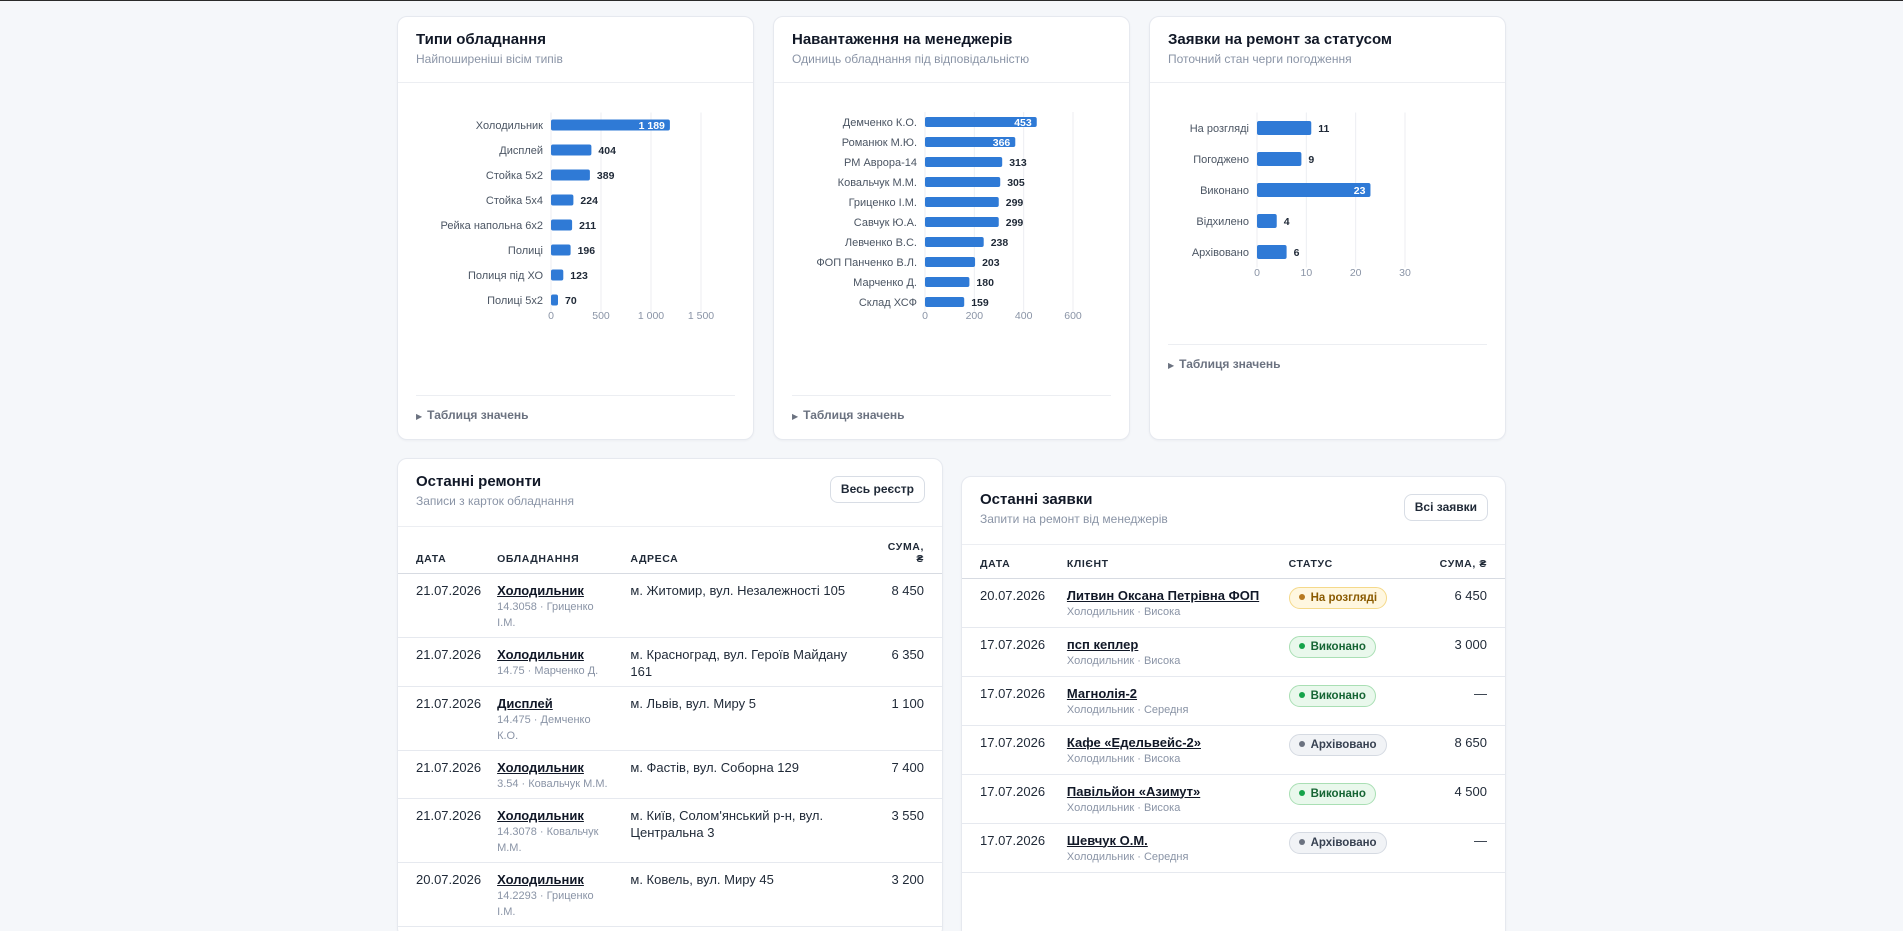 The image size is (1903, 931). What do you see at coordinates (1306, 273) in the screenshot?
I see `x-tick-label: 10` at bounding box center [1306, 273].